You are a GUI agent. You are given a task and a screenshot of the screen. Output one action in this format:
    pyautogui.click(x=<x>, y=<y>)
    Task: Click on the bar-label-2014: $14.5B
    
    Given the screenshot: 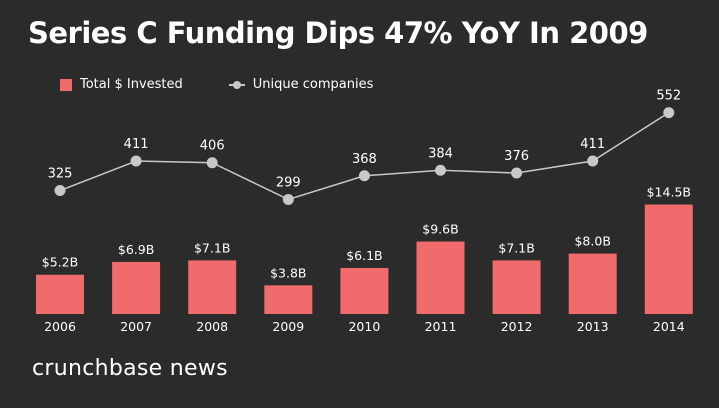 What is the action you would take?
    pyautogui.click(x=669, y=192)
    